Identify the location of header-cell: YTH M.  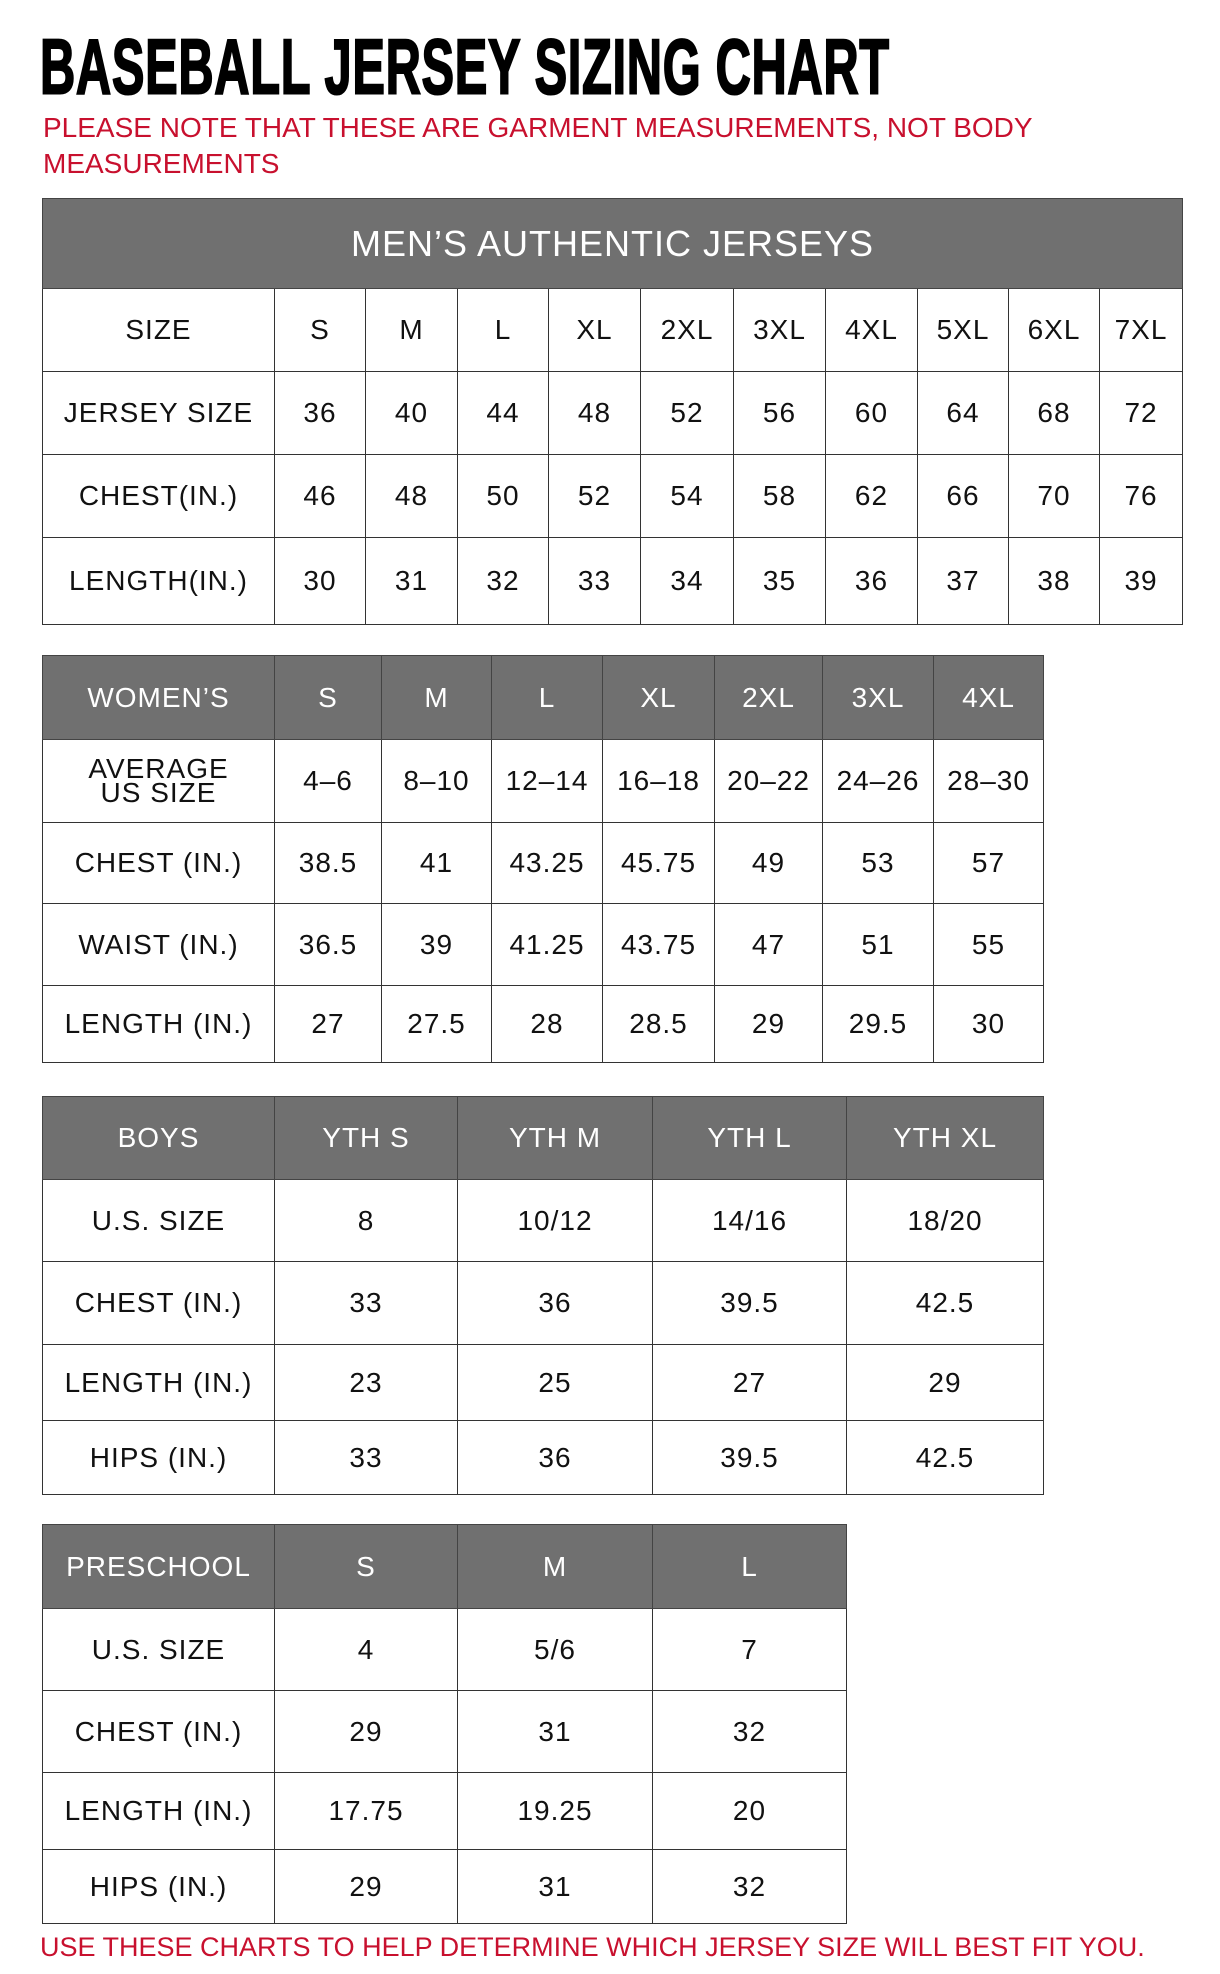
(555, 1138).